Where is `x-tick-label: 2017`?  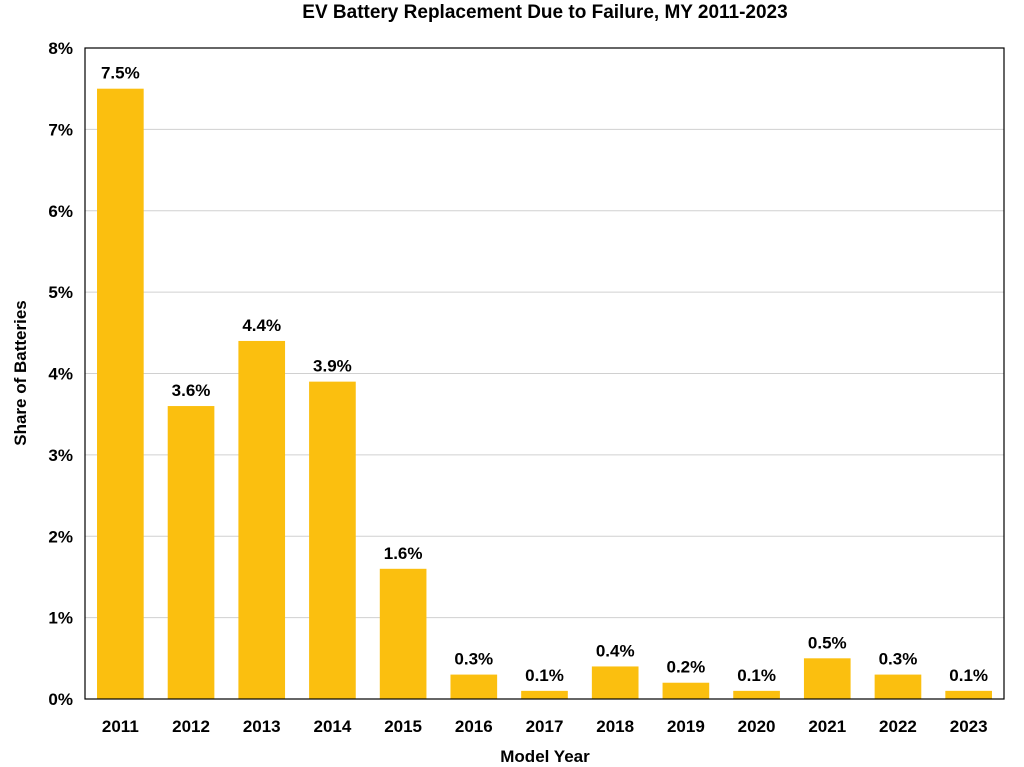 x-tick-label: 2017 is located at coordinates (545, 726).